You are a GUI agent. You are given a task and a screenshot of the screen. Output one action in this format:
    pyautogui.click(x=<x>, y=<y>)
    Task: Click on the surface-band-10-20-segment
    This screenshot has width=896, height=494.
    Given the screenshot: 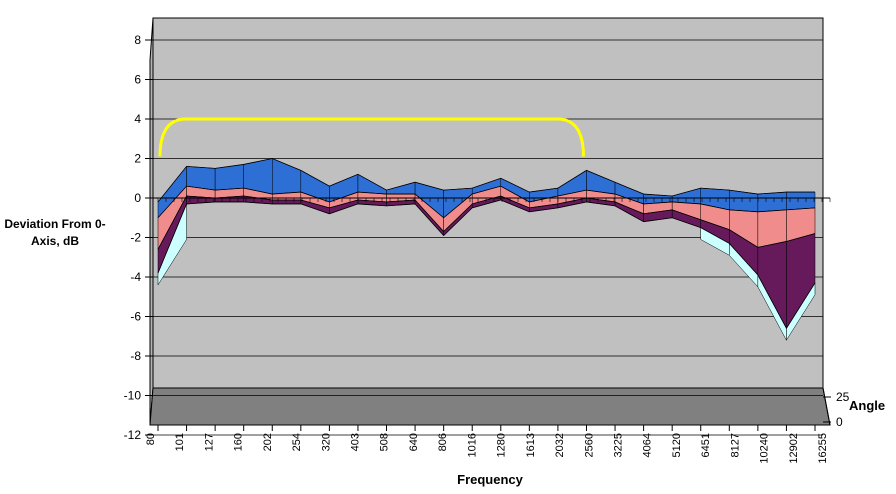 What is the action you would take?
    pyautogui.click(x=772, y=228)
    